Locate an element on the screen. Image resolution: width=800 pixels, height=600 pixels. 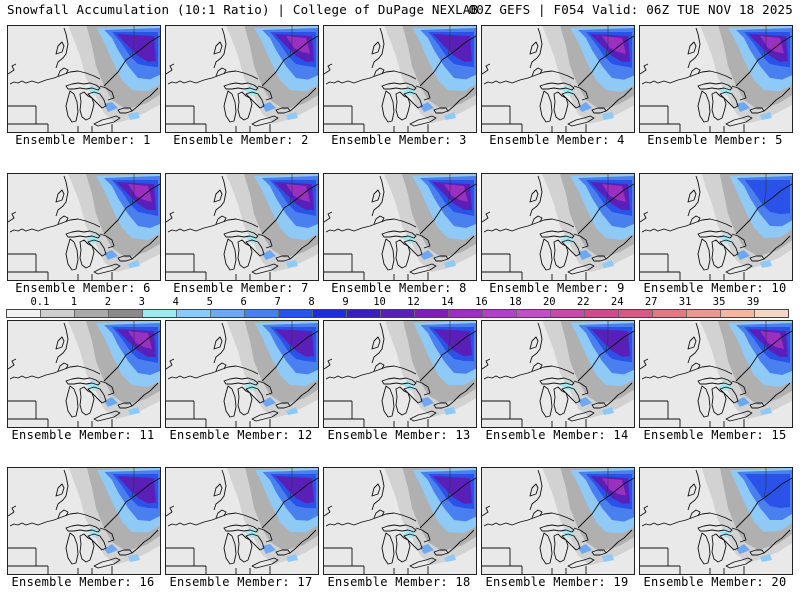
ensemble-member-label: Ensemble Member: 8 is located at coordinates (399, 288).